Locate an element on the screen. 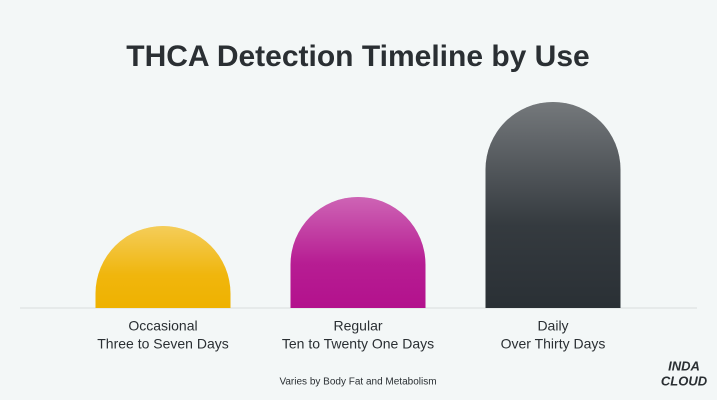 The height and width of the screenshot is (400, 717). footnote: Varies by Body Fat and Metabolism is located at coordinates (357, 382).